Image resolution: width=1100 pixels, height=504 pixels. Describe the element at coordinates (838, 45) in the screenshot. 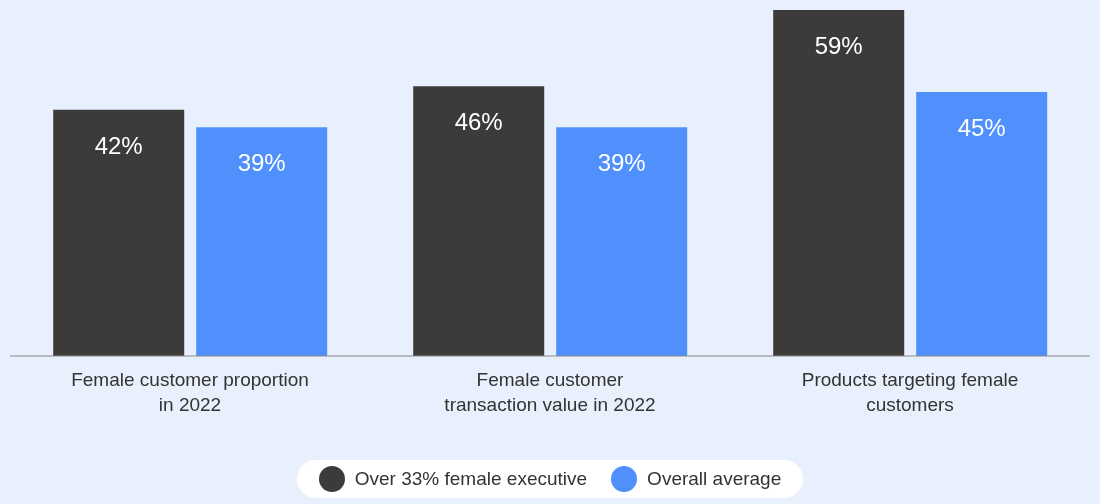

I see `data-label: 59%` at that location.